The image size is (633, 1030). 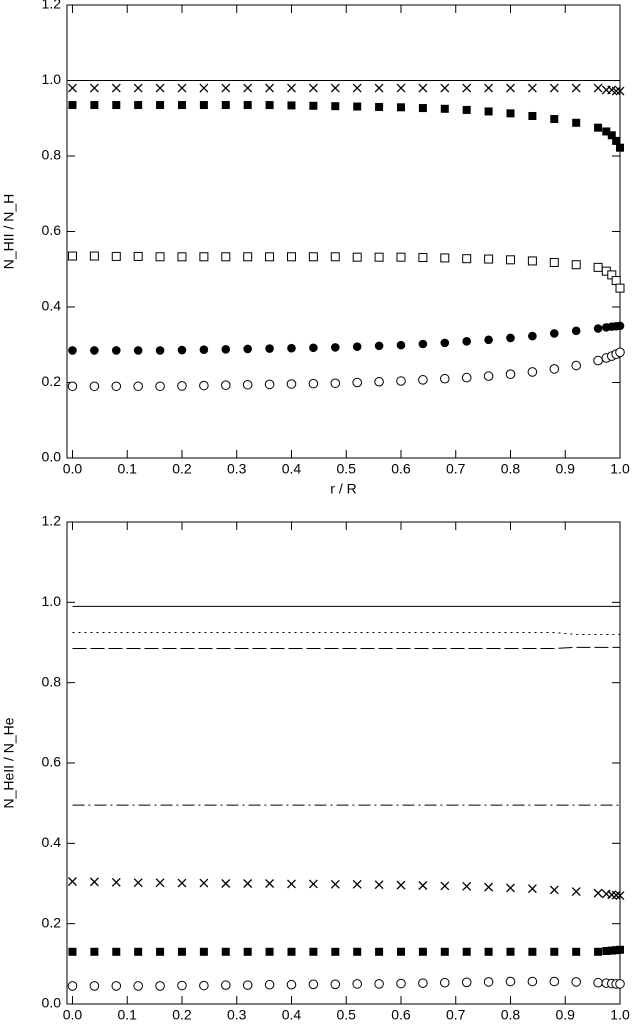 I want to click on y-axis-label: N_HeII / N_He, so click(x=9, y=762).